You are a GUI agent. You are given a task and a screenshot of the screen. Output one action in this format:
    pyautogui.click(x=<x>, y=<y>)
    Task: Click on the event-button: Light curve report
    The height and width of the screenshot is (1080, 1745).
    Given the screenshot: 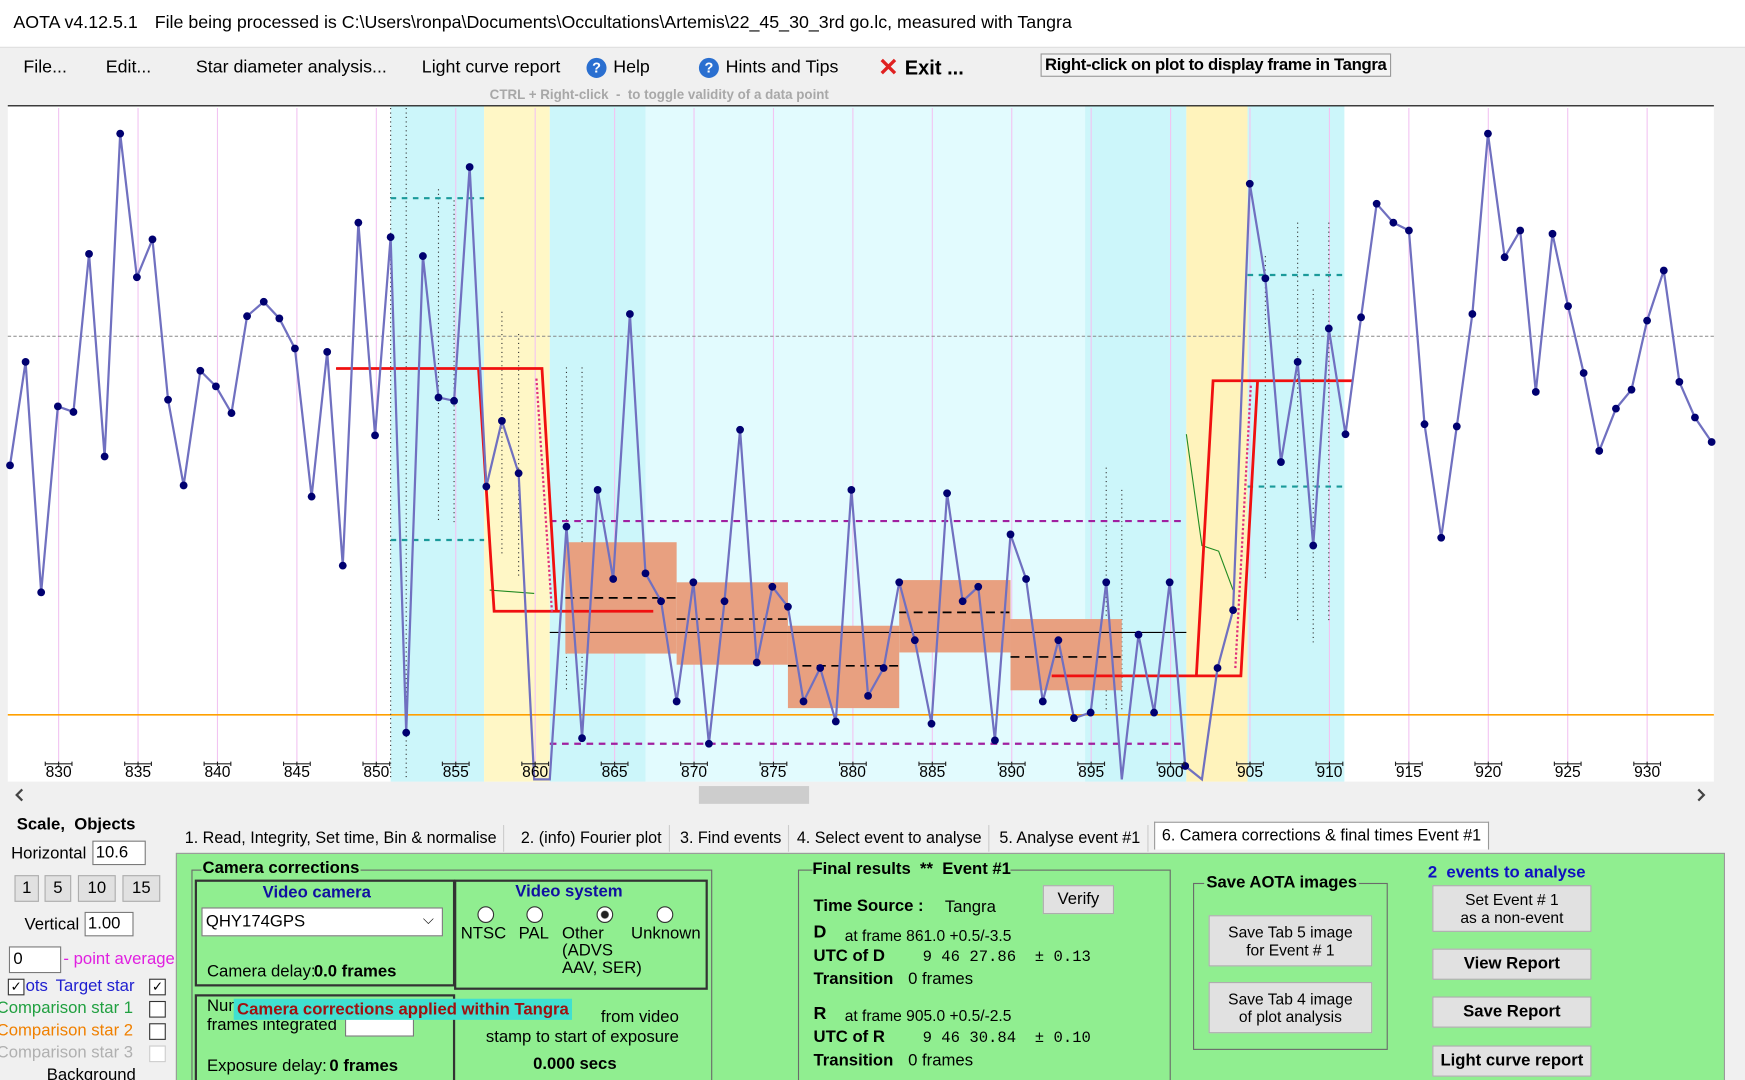 What is the action you would take?
    pyautogui.click(x=1512, y=1061)
    